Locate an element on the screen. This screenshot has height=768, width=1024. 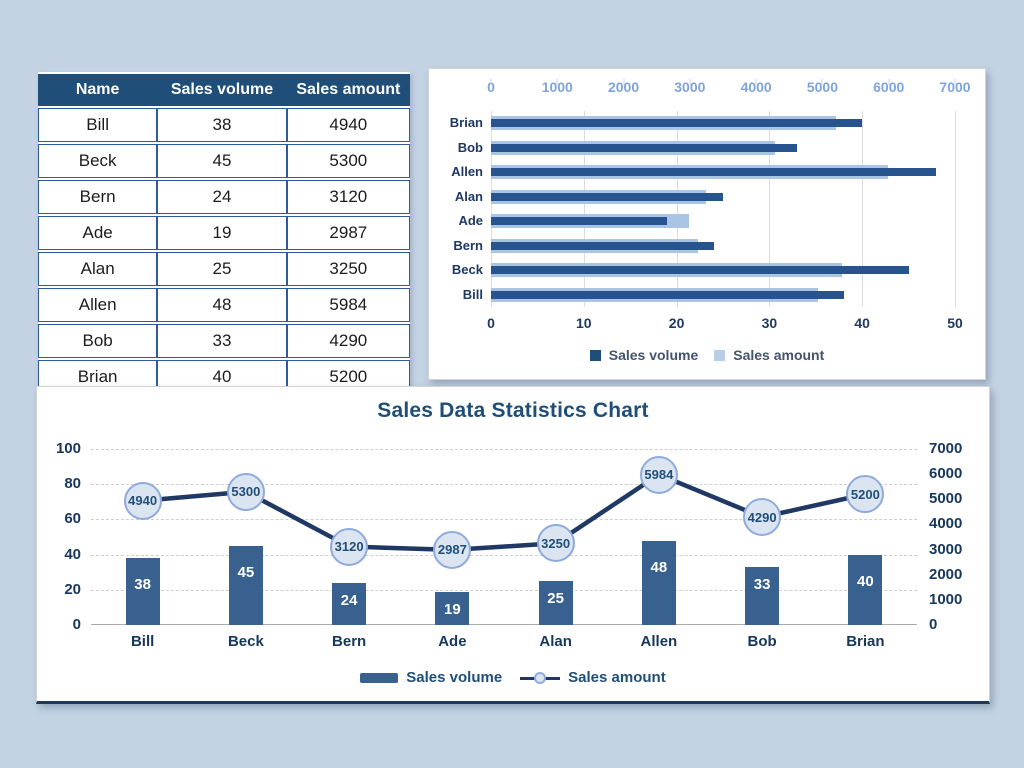
table-cell: 19 is located at coordinates (222, 233).